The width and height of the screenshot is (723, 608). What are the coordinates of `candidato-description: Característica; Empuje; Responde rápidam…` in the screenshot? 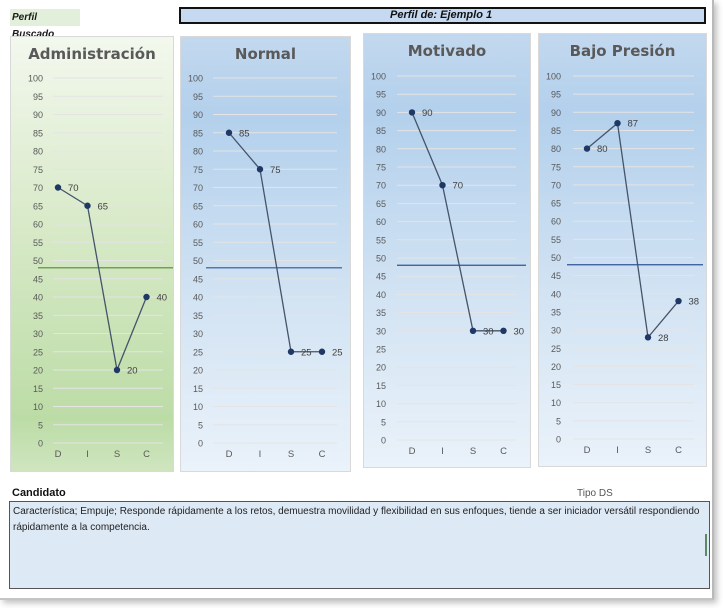 It's located at (359, 545).